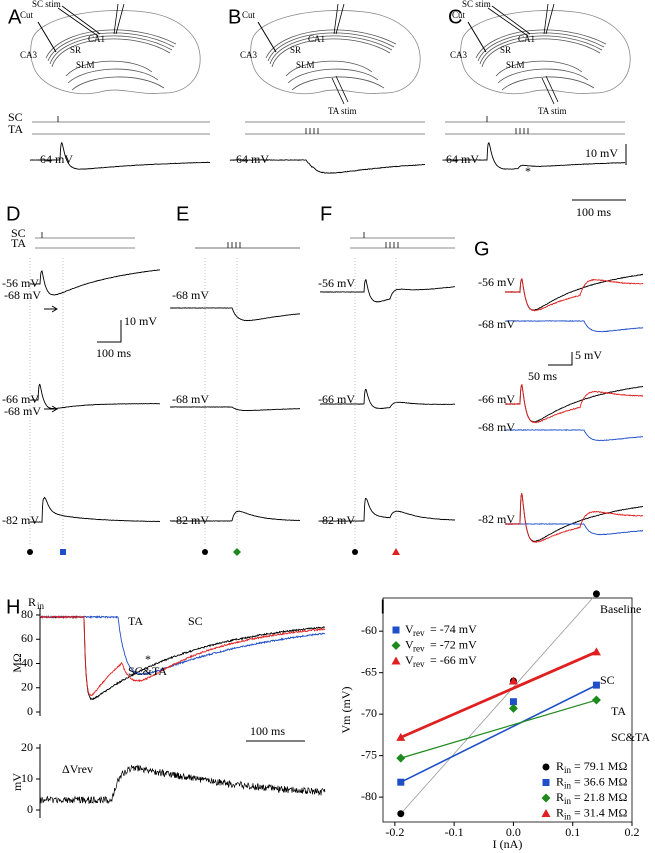  What do you see at coordinates (459, 55) in the screenshot?
I see `anatomy-label: CA3` at bounding box center [459, 55].